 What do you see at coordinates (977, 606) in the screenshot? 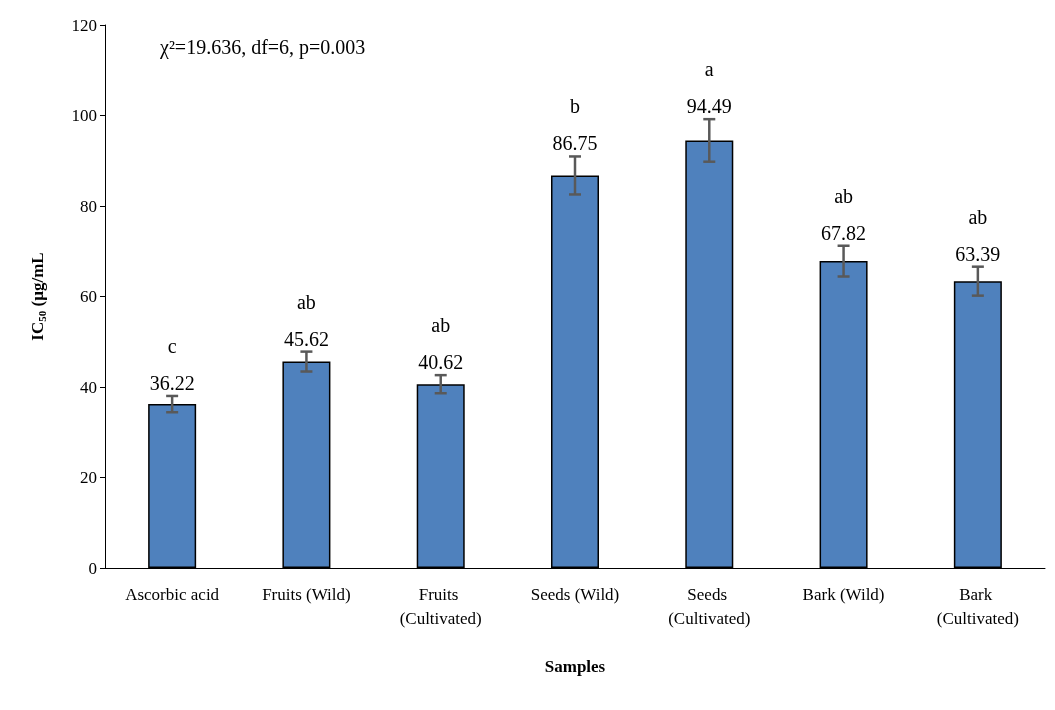
I see `x-tick-label: Bark (Cultivated)` at bounding box center [977, 606].